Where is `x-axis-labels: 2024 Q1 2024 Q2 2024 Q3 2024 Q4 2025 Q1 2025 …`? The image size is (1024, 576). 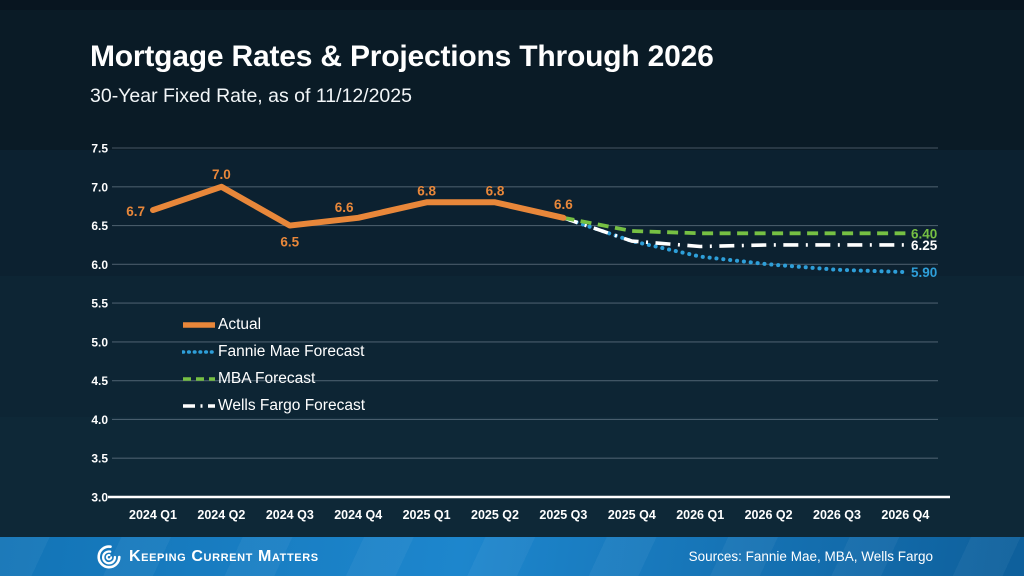 x-axis-labels: 2024 Q1 2024 Q2 2024 Q3 2024 Q4 2025 Q1 2025 … is located at coordinates (529, 515).